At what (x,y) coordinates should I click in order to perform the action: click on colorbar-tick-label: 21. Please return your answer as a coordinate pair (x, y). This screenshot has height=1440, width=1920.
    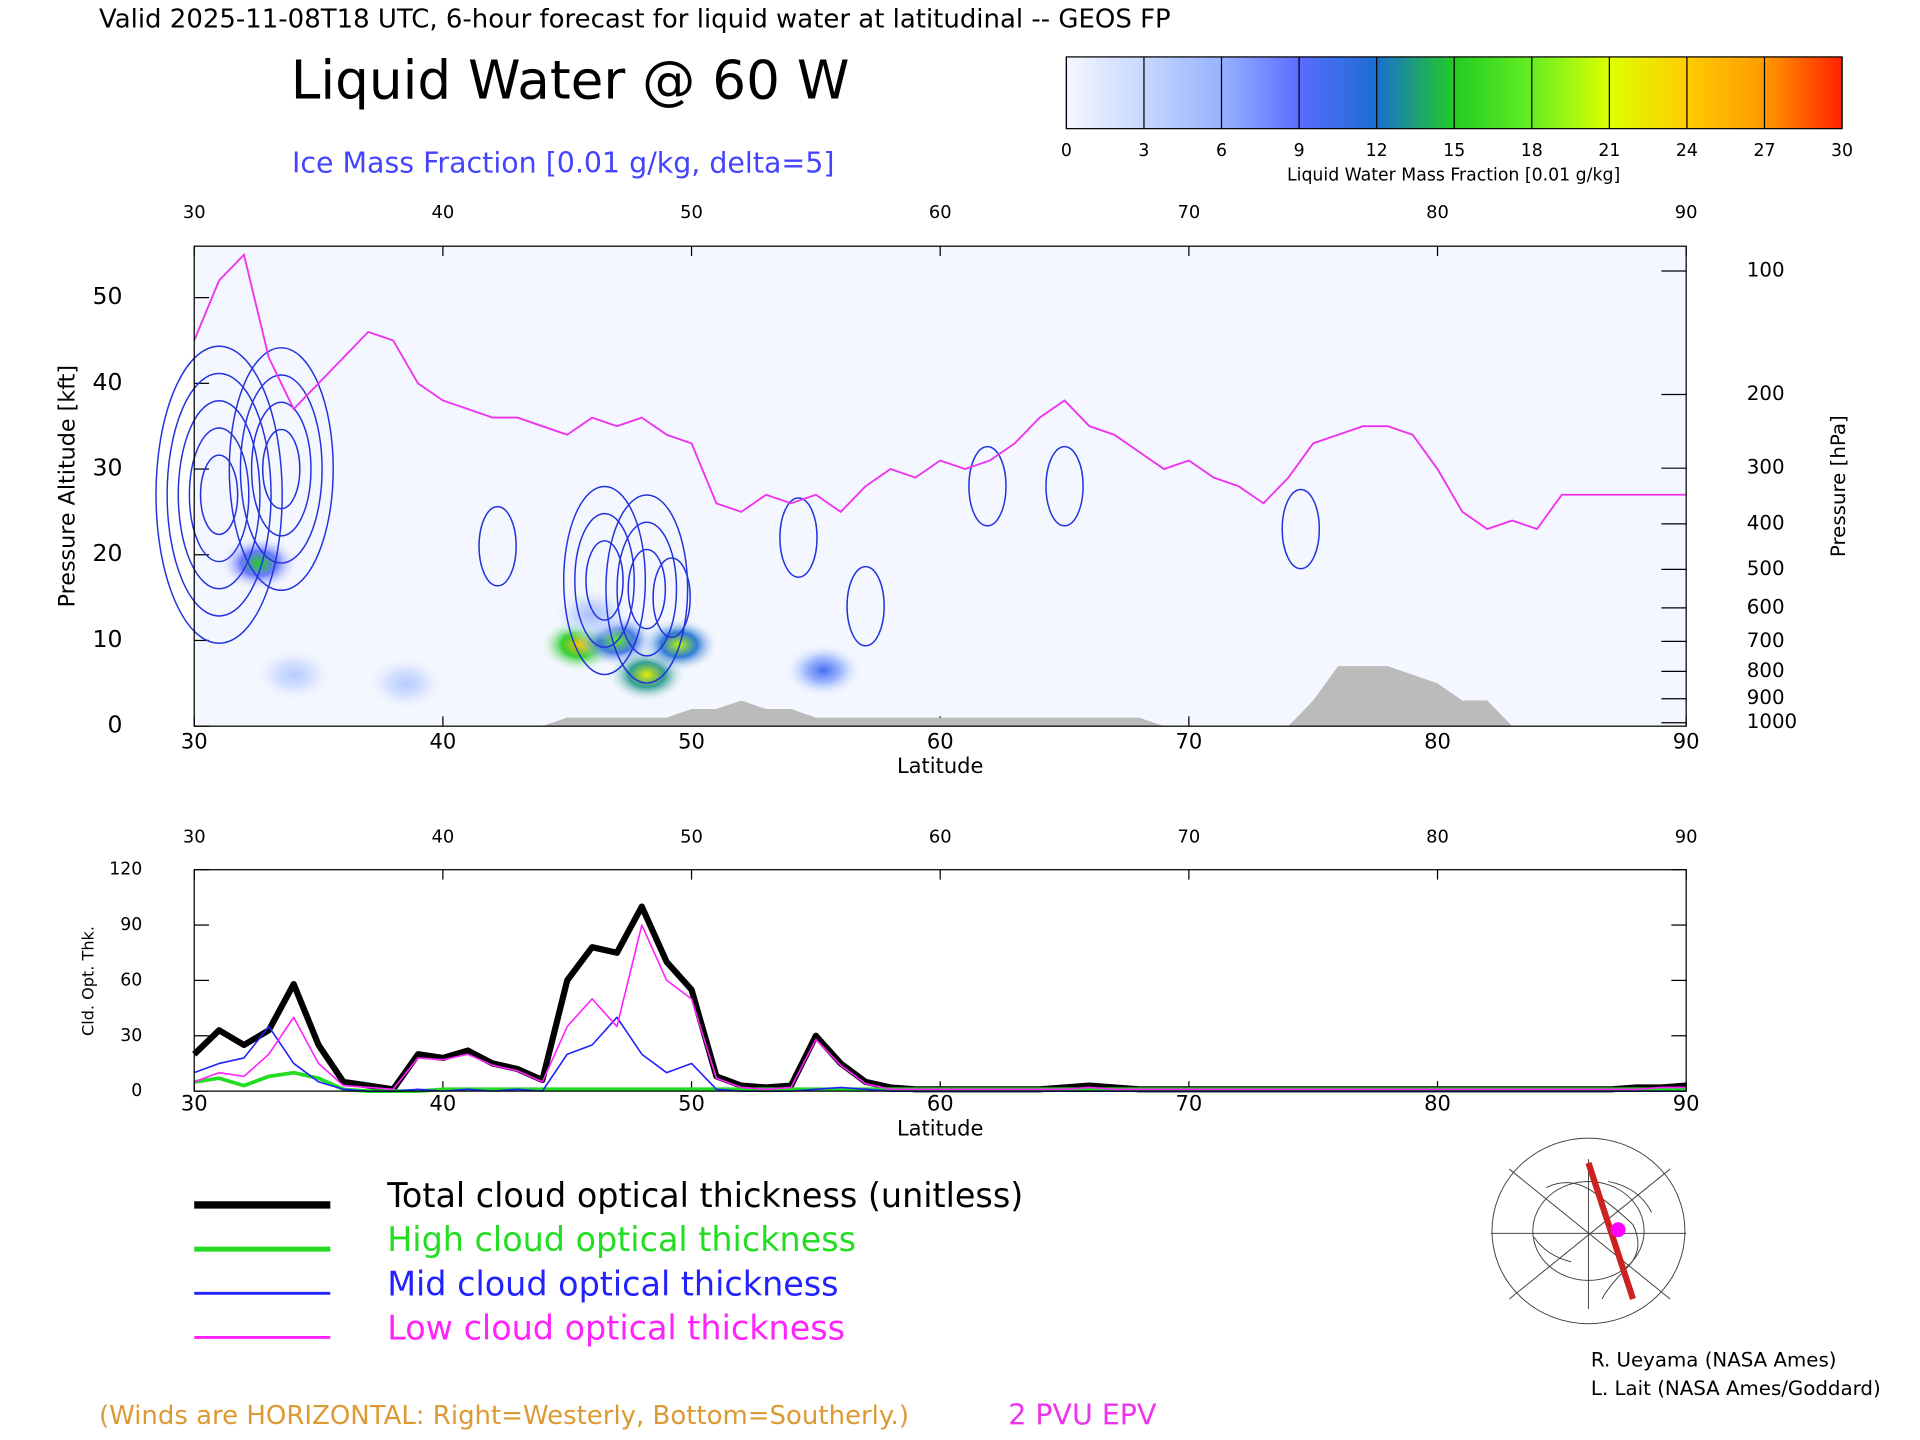
    Looking at the image, I should click on (1609, 151).